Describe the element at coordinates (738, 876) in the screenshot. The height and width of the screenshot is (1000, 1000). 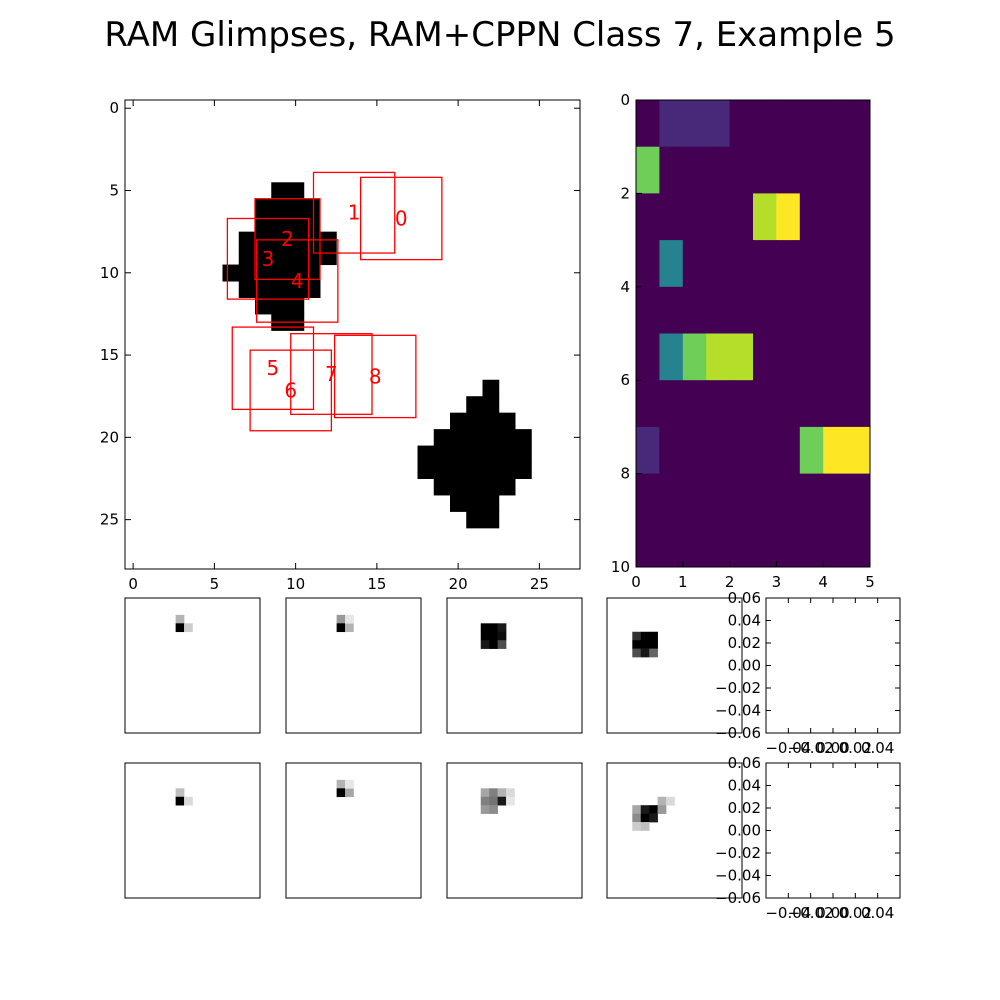
I see `empty-y-tick-label-5: −0.04` at that location.